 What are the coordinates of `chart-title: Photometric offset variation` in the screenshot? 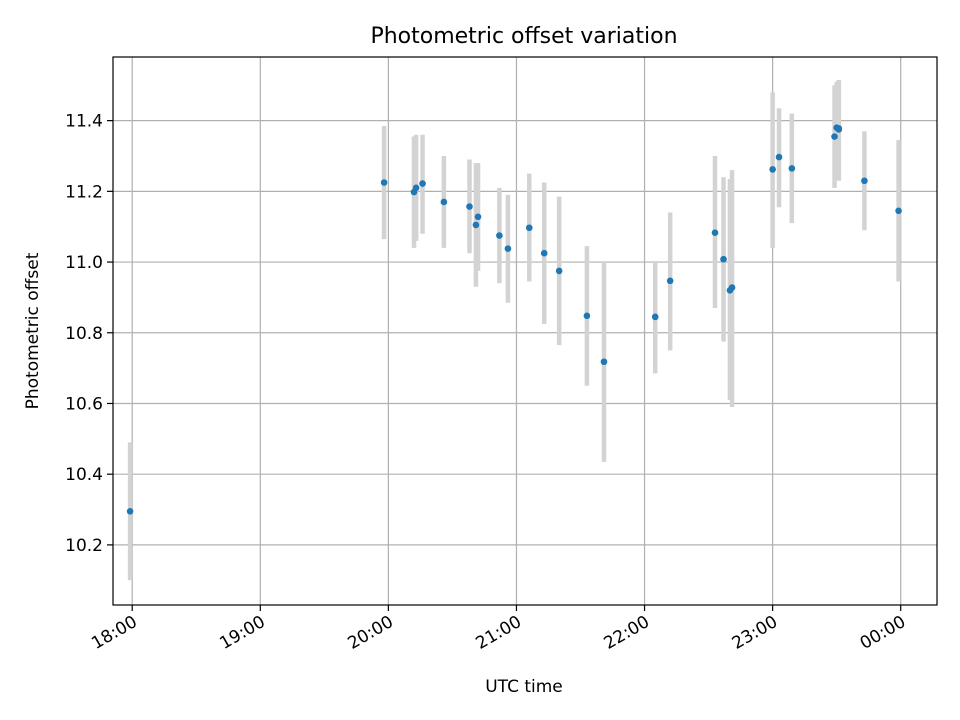 It's located at (523, 36).